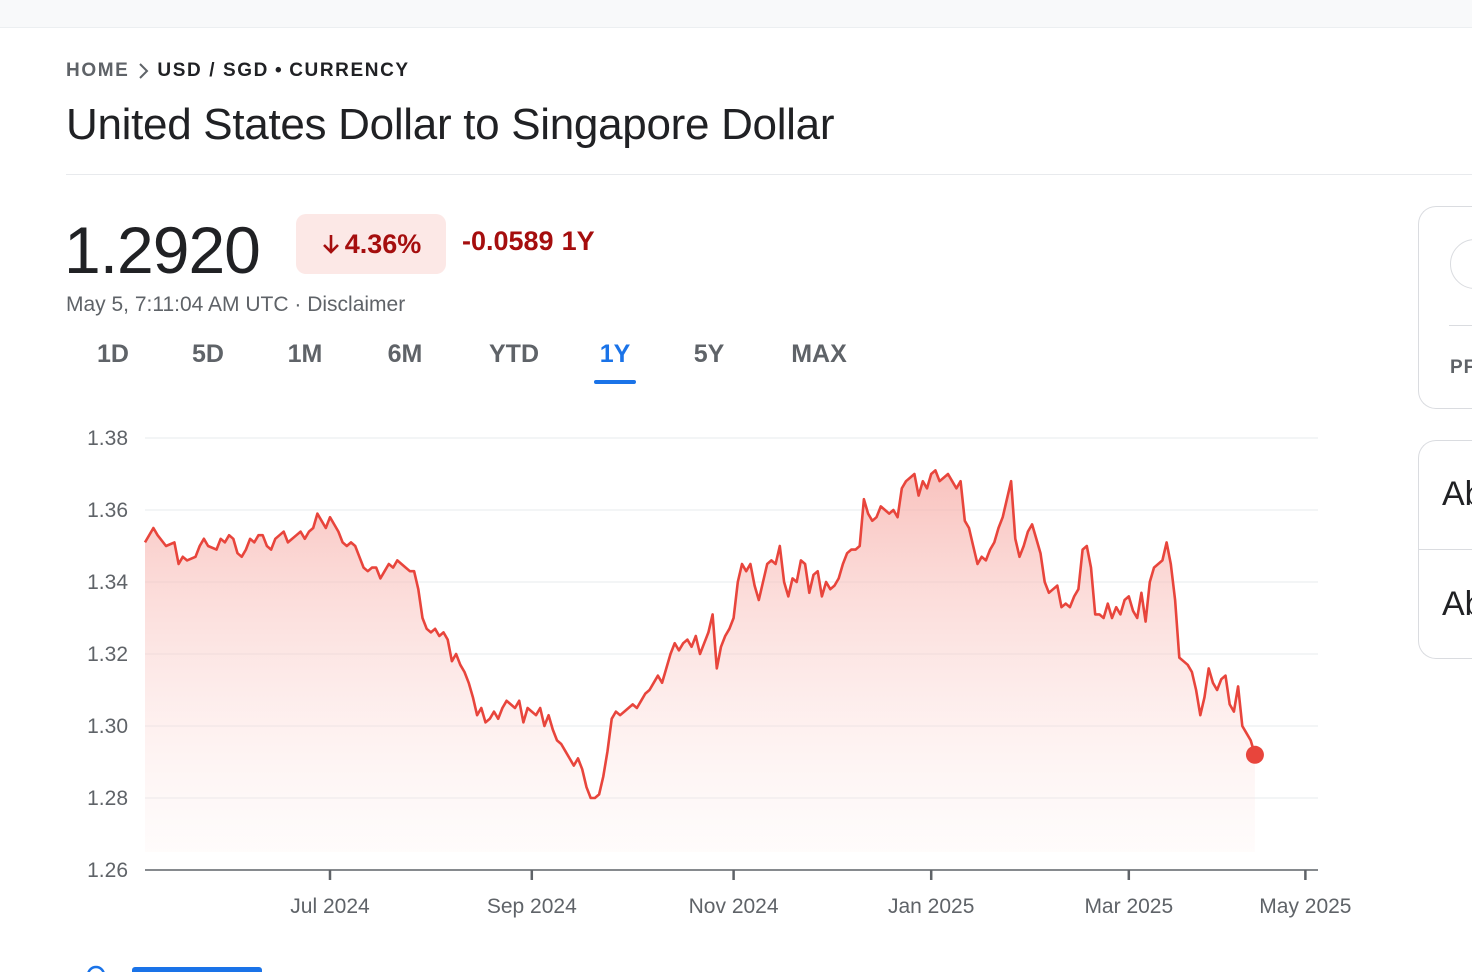 The image size is (1472, 972). I want to click on compare-link-peek, so click(180, 966).